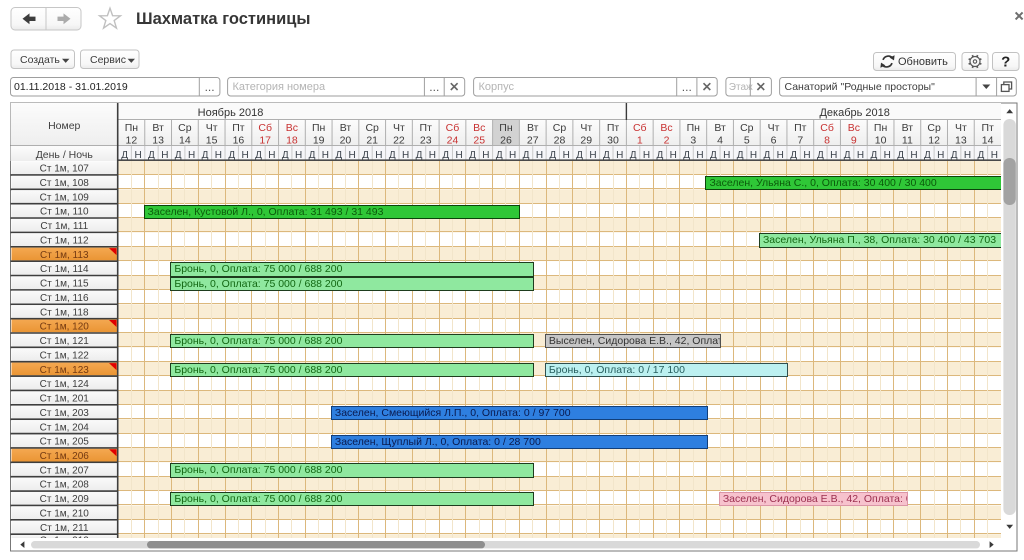 The image size is (1024, 560). What do you see at coordinates (64, 126) in the screenshot?
I see `svg-text: Номер` at bounding box center [64, 126].